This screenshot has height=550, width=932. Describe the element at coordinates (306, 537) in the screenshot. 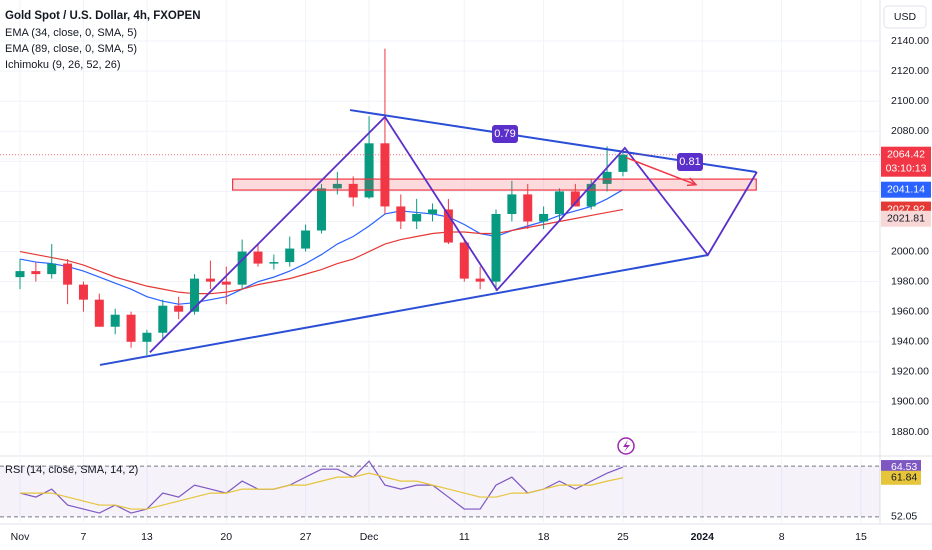

I see `x-tick-label: 27` at that location.